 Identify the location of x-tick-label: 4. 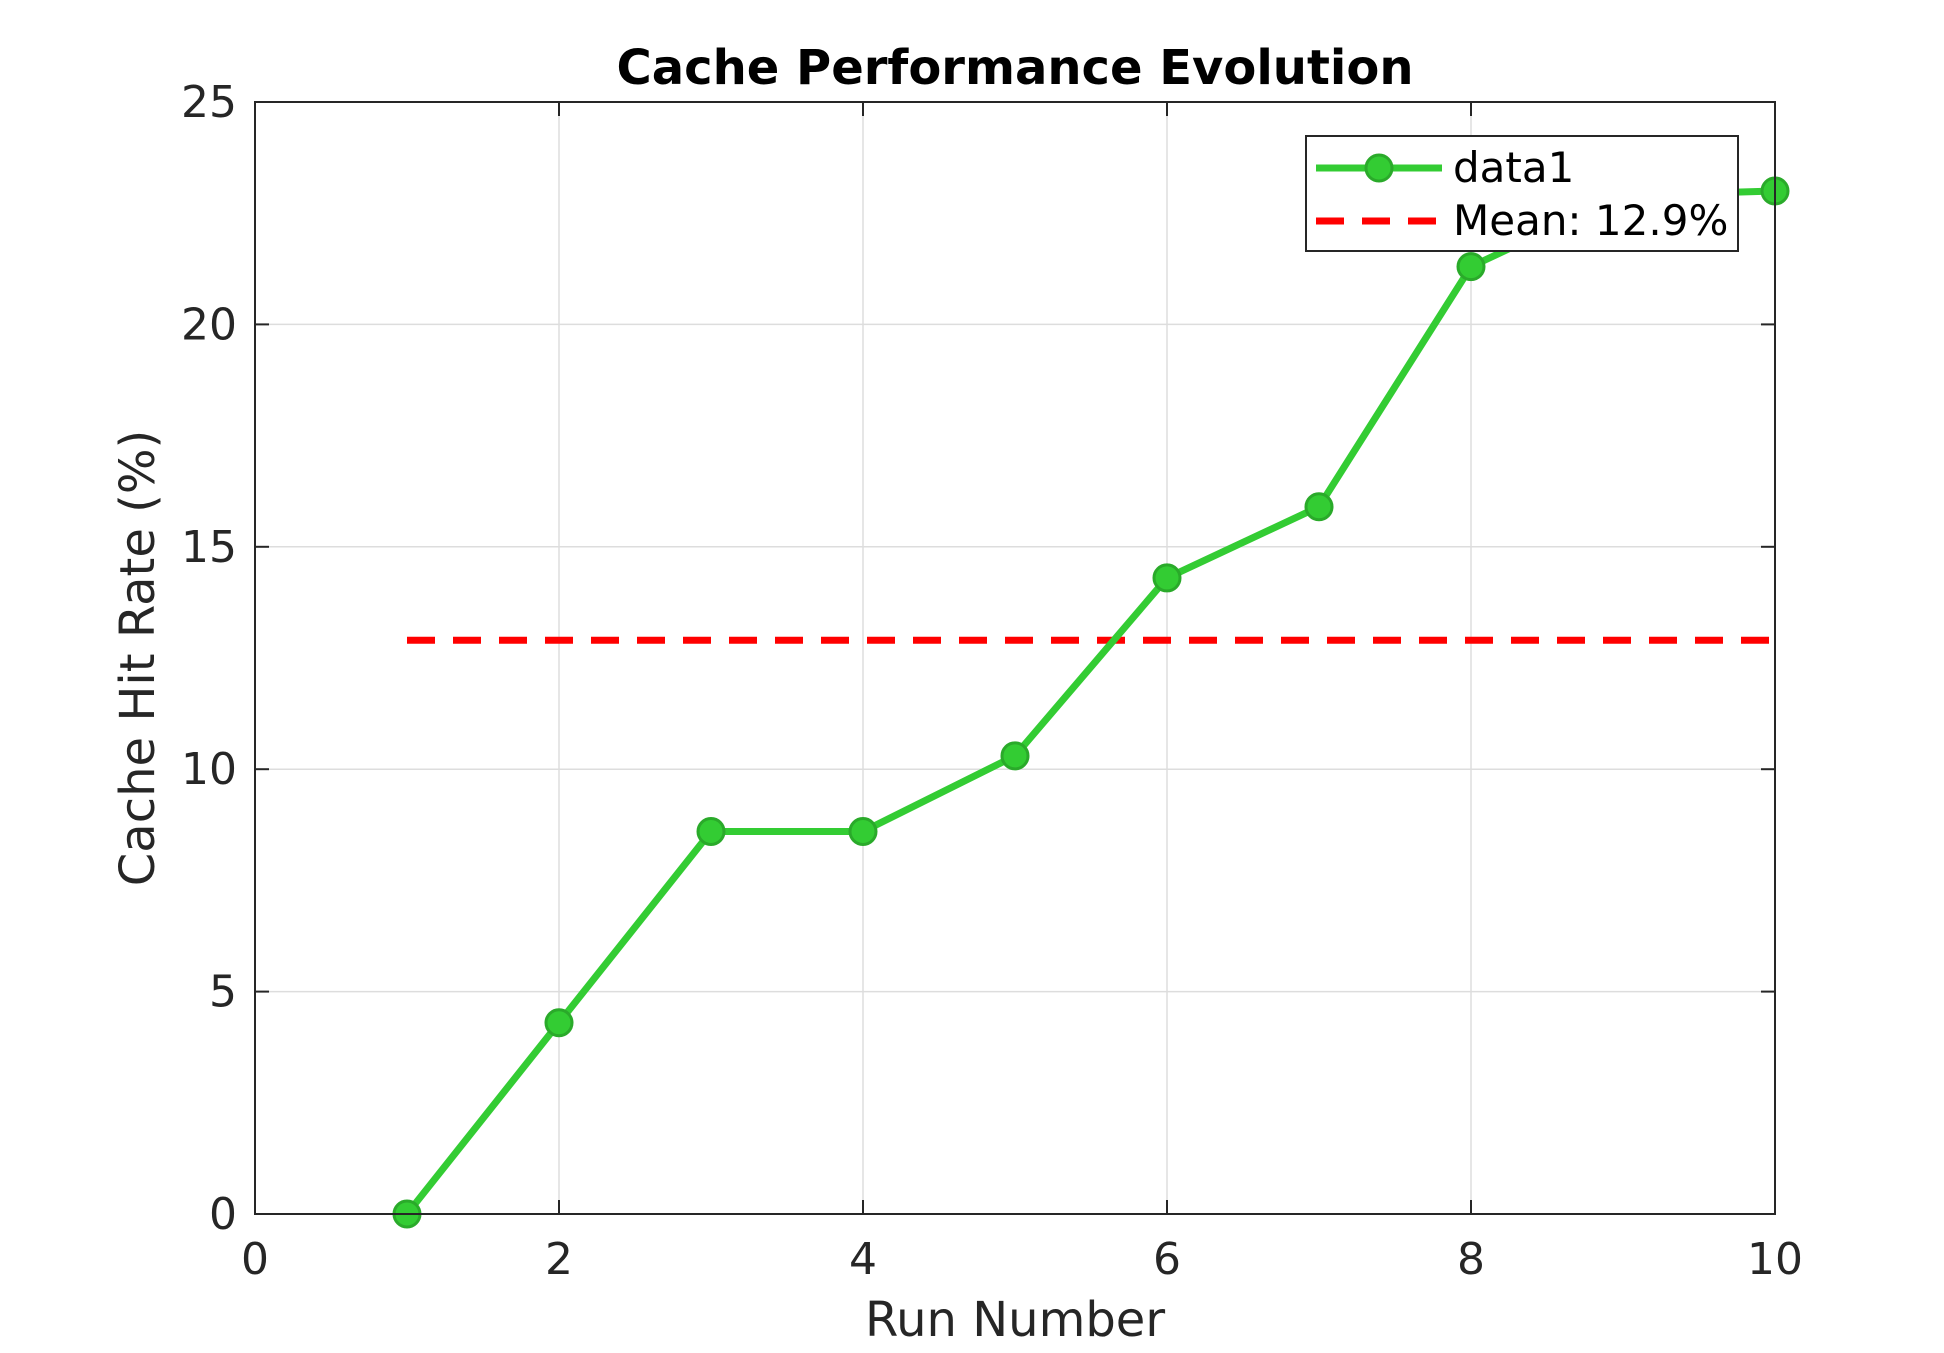
(863, 1259).